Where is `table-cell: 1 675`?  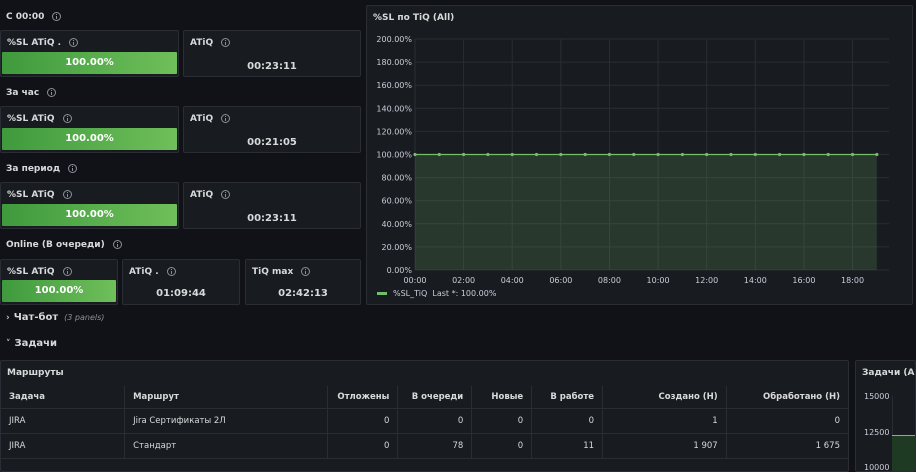 table-cell: 1 675 is located at coordinates (786, 446).